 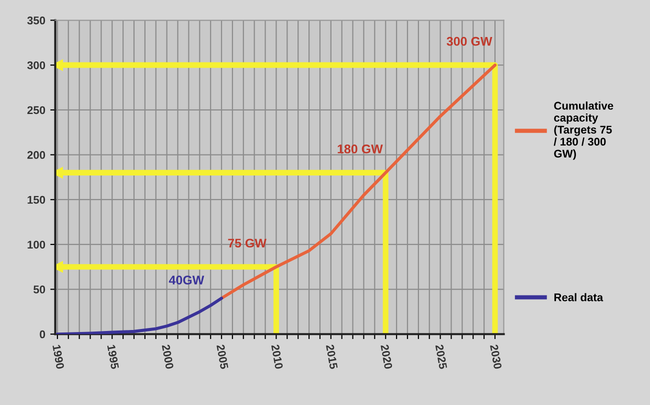 What do you see at coordinates (113, 357) in the screenshot?
I see `x-tick-label: 1995` at bounding box center [113, 357].